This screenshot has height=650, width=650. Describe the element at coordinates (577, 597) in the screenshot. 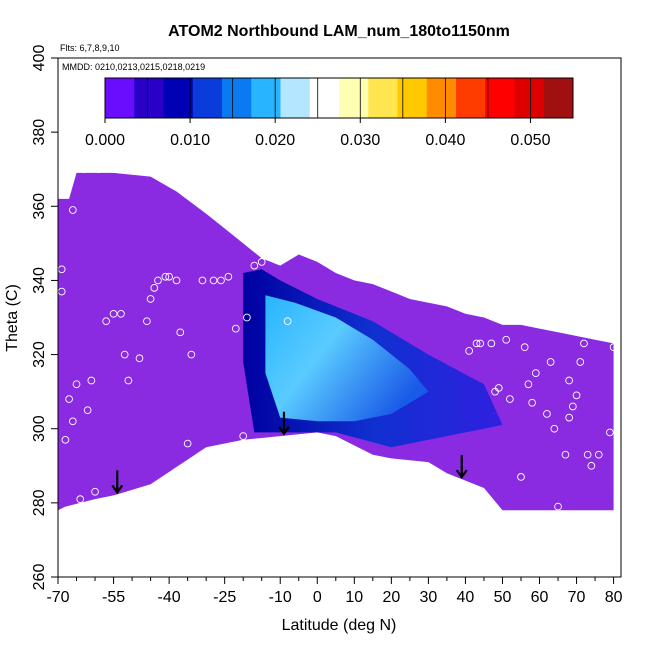

I see `x-tick-label: 70` at that location.